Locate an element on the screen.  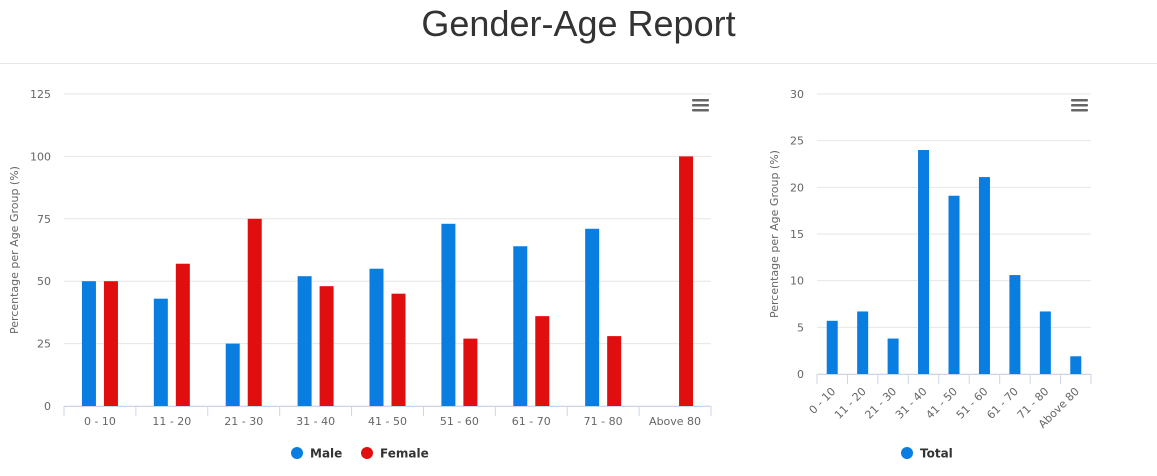
y-tick-label: 30 is located at coordinates (797, 94).